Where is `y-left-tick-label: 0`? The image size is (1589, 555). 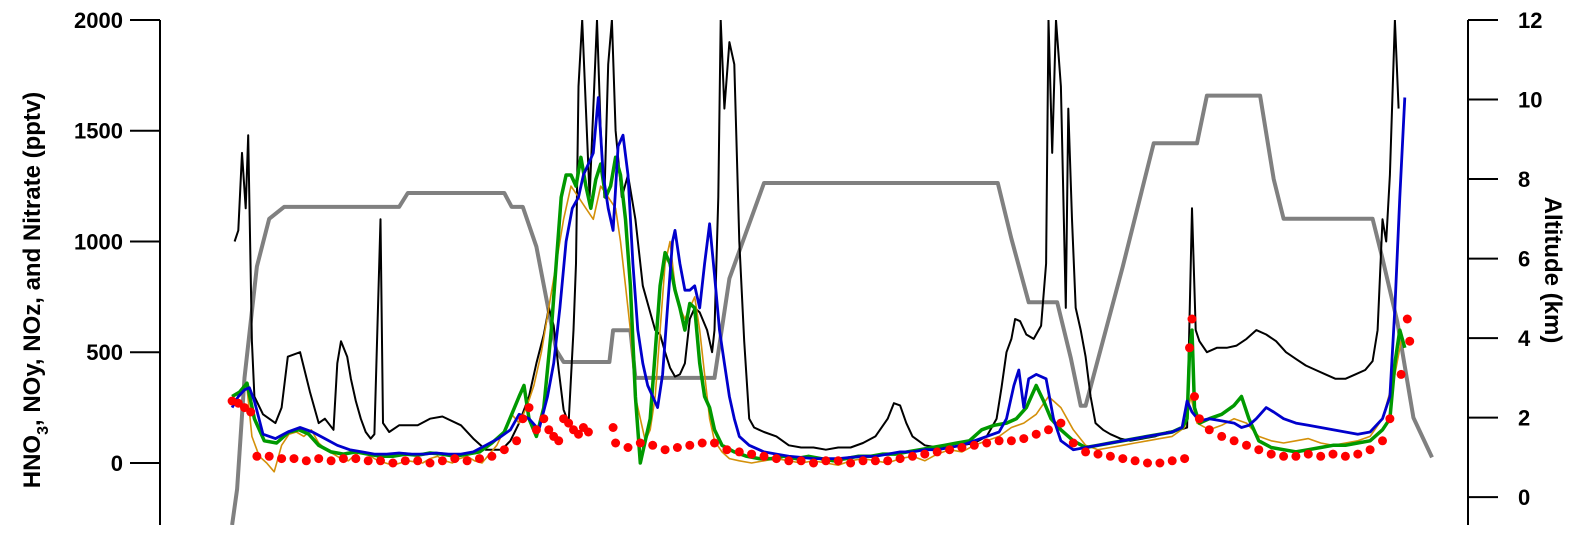
y-left-tick-label: 0 is located at coordinates (117, 463).